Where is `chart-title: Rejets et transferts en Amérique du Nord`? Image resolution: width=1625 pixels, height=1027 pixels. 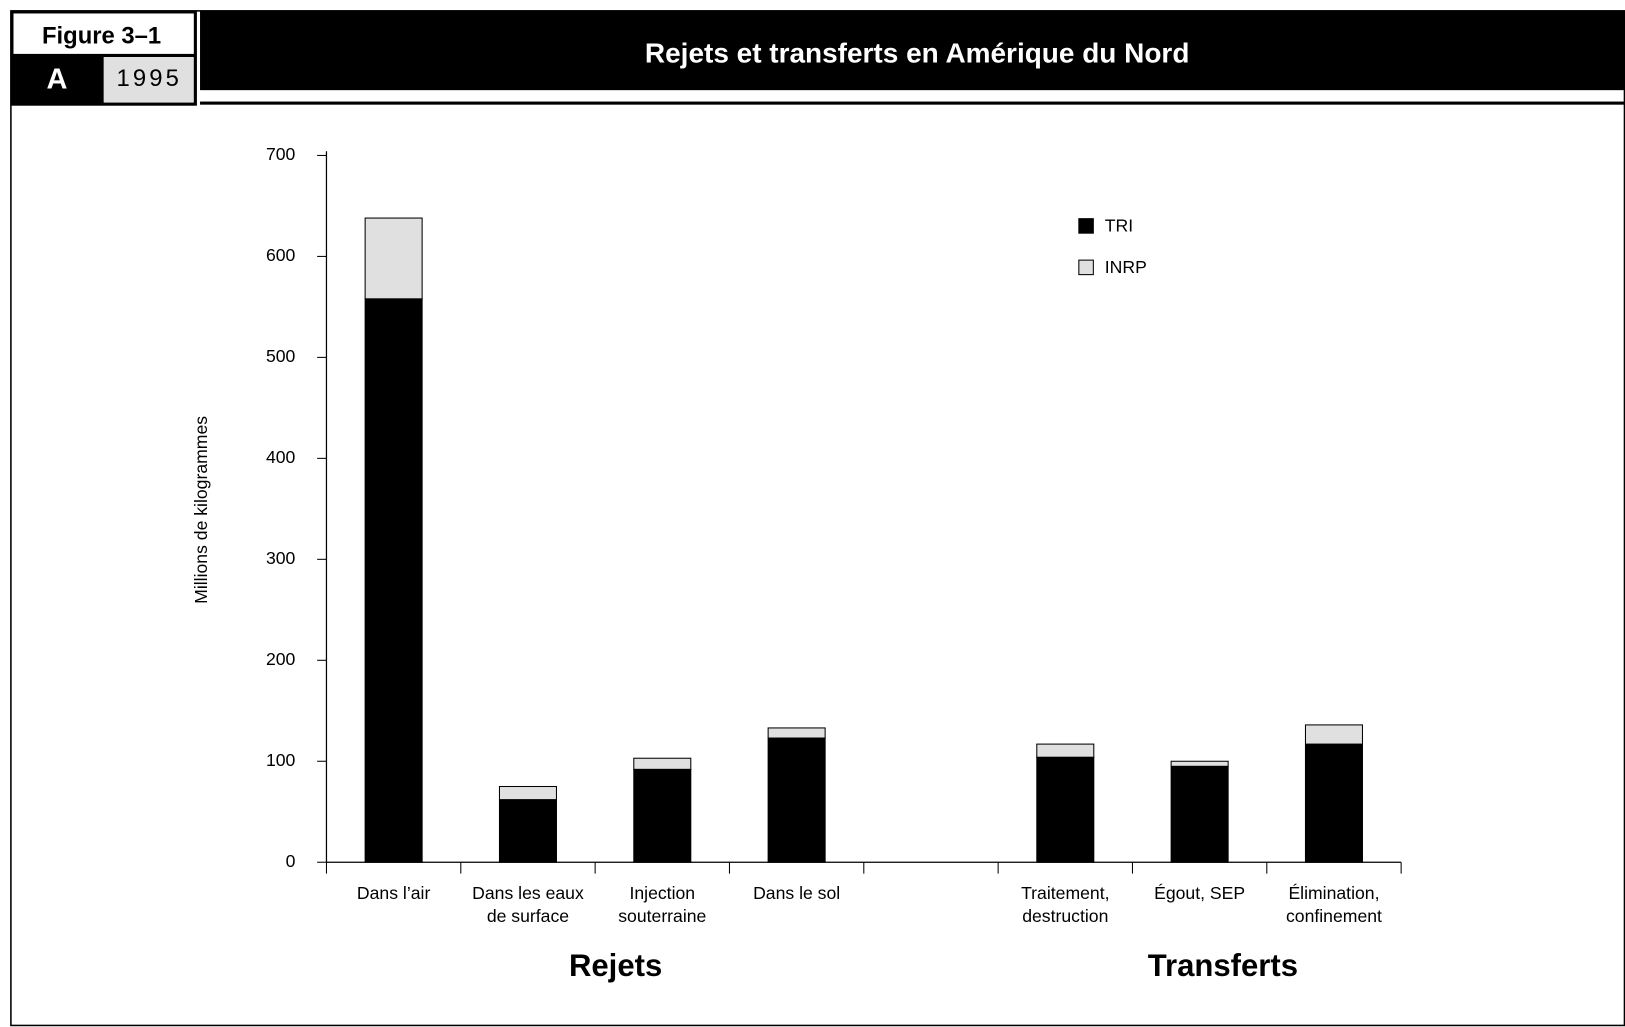
chart-title: Rejets et transferts en Amérique du Nord is located at coordinates (917, 52).